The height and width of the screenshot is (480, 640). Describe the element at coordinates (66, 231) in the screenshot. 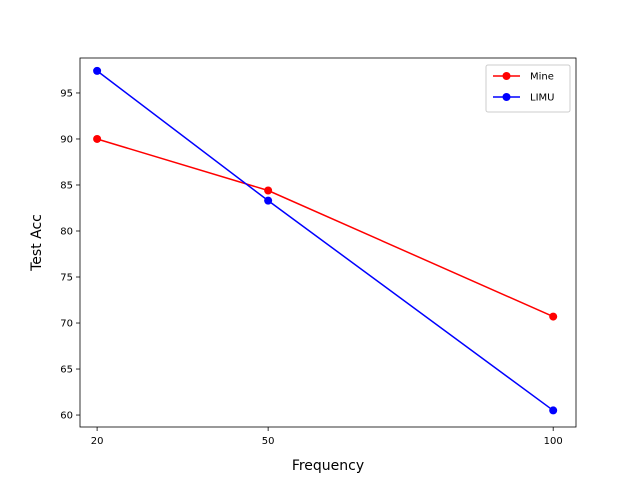

I see `y-tick-label: 80` at that location.